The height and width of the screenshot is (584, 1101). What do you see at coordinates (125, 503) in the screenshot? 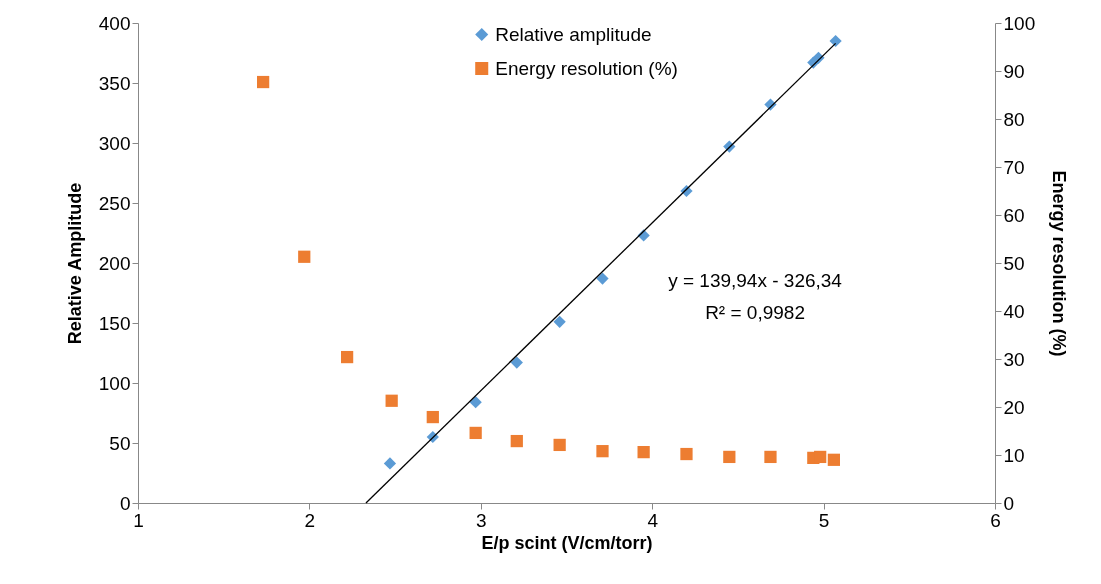
I see `y-tick-label: 0` at bounding box center [125, 503].